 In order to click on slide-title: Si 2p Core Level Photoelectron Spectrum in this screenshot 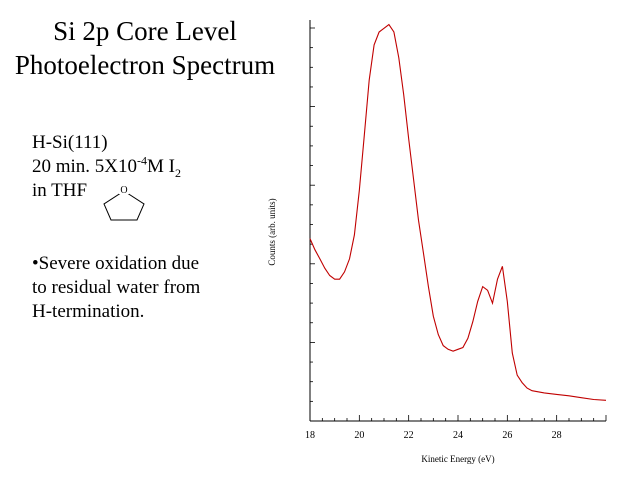, I will do `click(145, 48)`.